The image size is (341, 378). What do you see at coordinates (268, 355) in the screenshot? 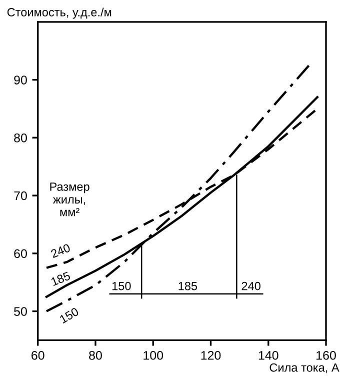
I see `x-tick-label: 140` at bounding box center [268, 355].